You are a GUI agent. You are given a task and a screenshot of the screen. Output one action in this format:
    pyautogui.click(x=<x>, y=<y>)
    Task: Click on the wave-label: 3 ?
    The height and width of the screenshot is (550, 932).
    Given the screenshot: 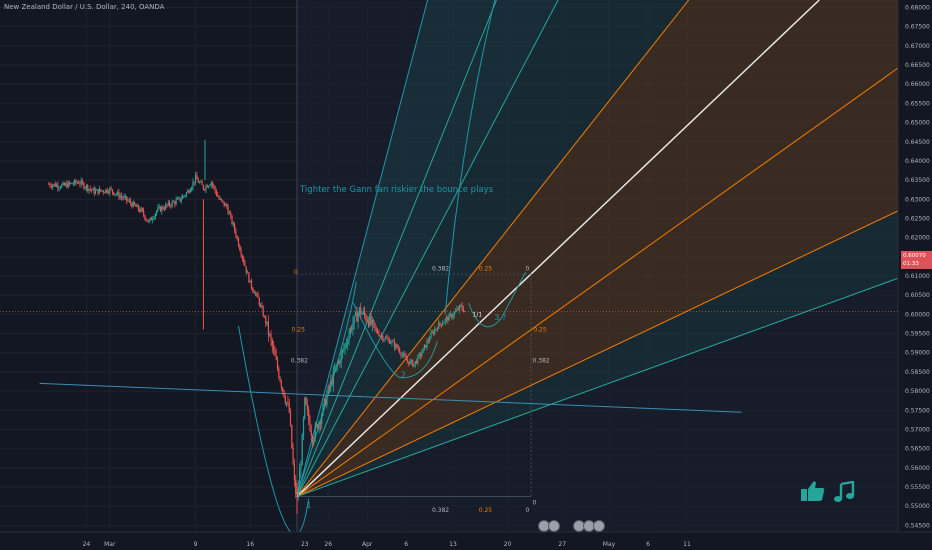 What is the action you would take?
    pyautogui.click(x=500, y=317)
    